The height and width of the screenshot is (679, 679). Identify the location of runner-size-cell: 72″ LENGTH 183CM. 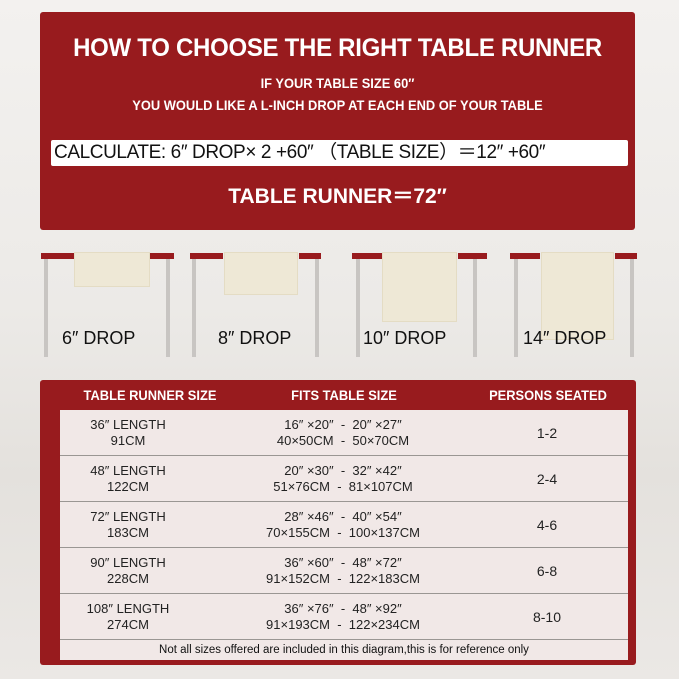
(128, 525).